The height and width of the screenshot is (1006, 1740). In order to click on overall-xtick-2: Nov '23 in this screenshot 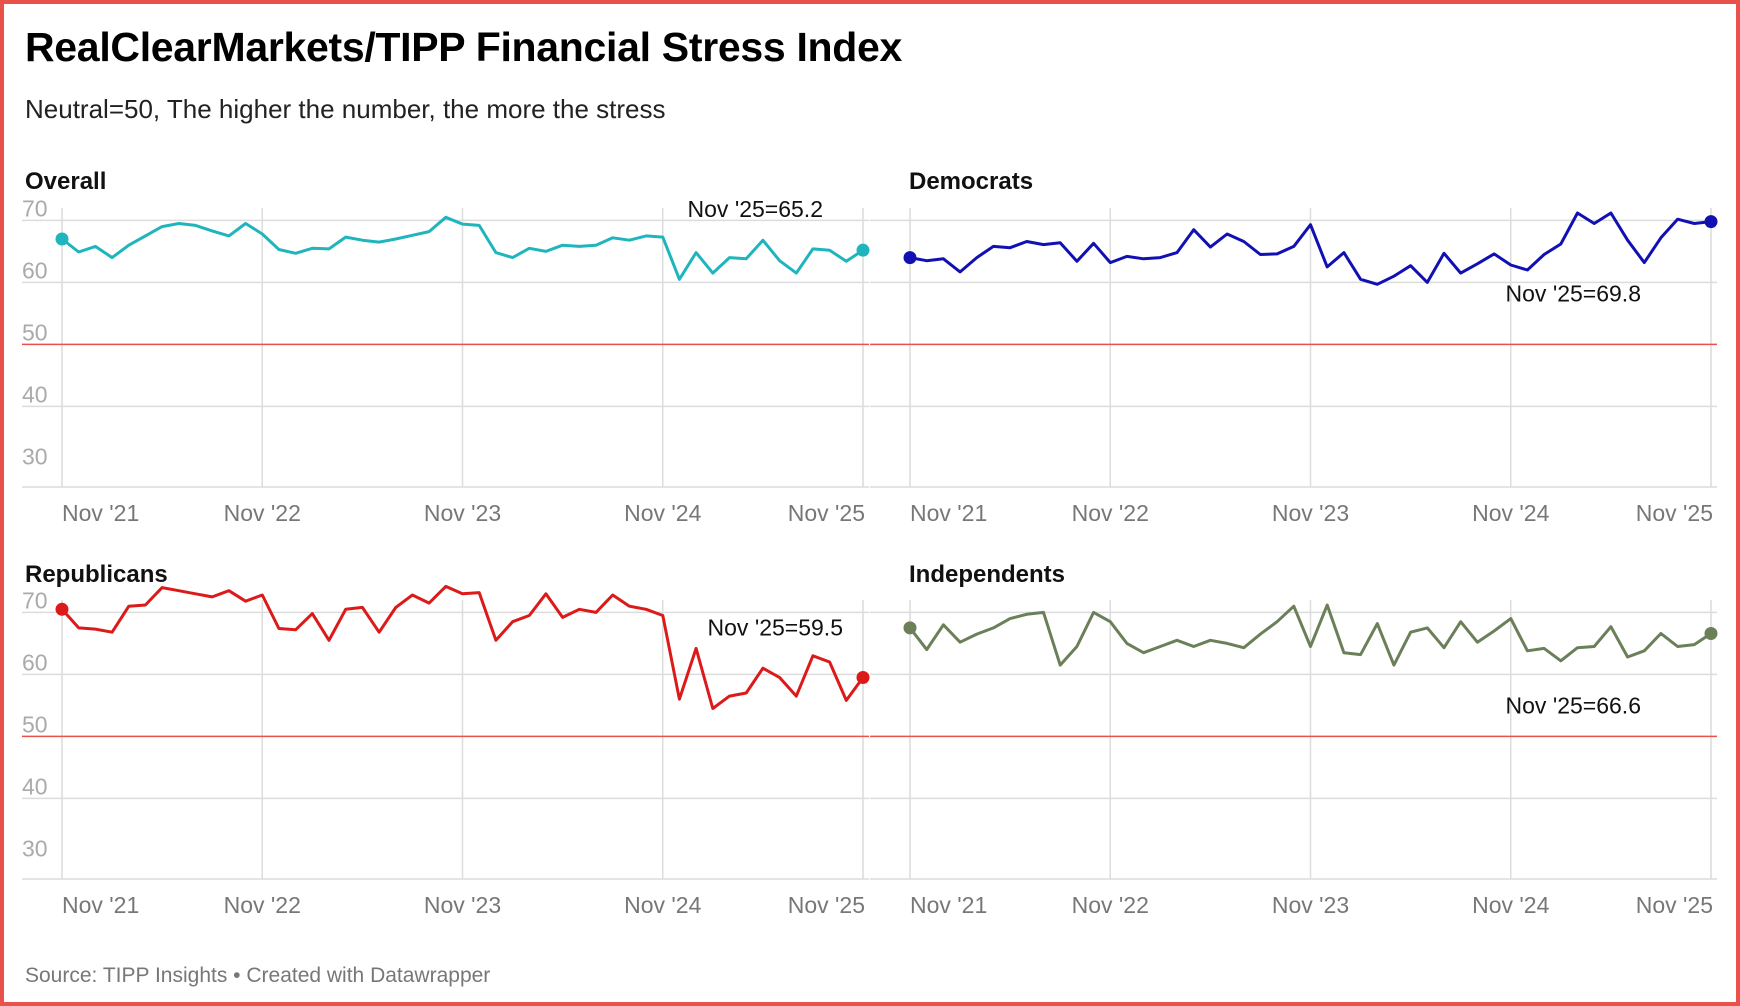, I will do `click(462, 513)`.